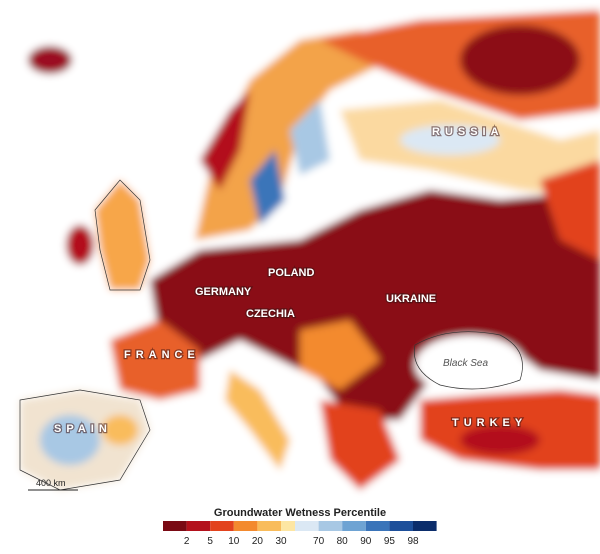 This screenshot has height=554, width=600. Describe the element at coordinates (210, 541) in the screenshot. I see `legend-tick-label: 5` at that location.